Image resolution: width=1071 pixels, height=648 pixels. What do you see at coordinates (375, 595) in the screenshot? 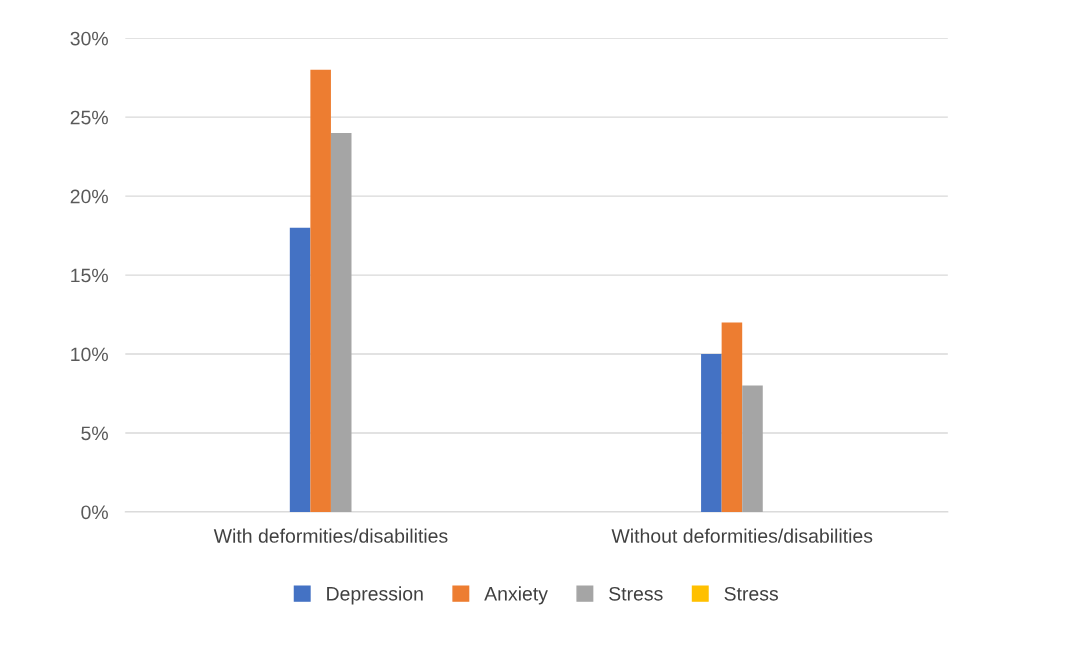
I see `legend-label: Depression` at bounding box center [375, 595].